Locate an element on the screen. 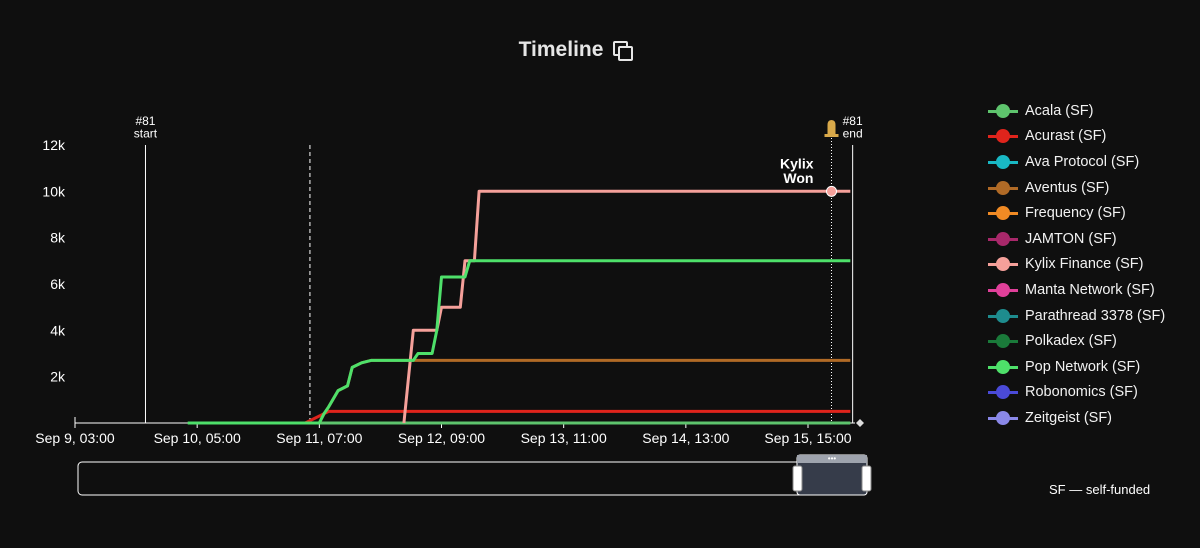  legend-label: Parathread 3378 (SF) is located at coordinates (1095, 315).